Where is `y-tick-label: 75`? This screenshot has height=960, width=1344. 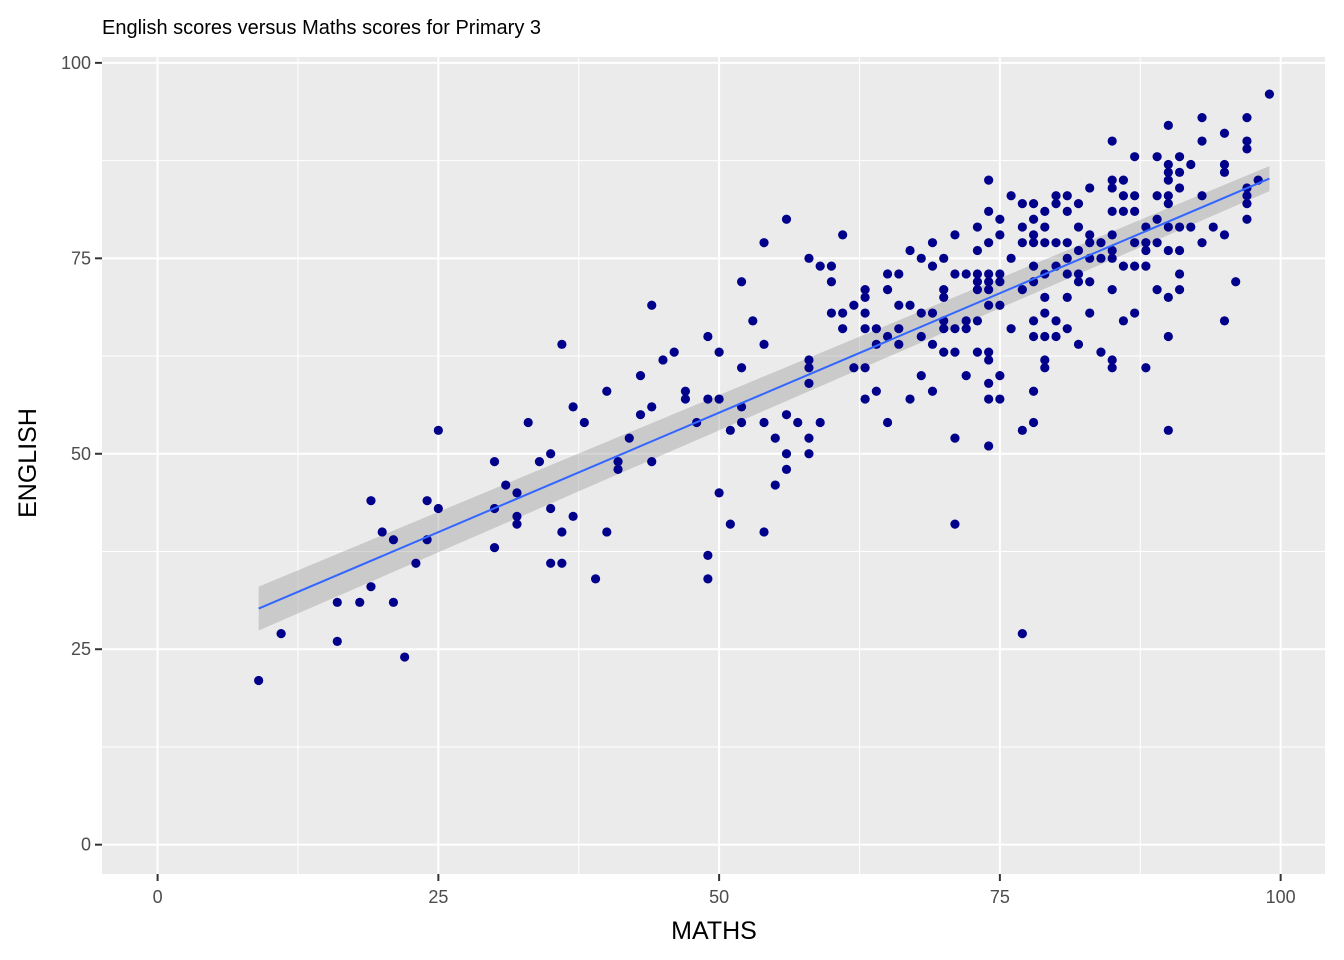 y-tick-label: 75 is located at coordinates (81, 258).